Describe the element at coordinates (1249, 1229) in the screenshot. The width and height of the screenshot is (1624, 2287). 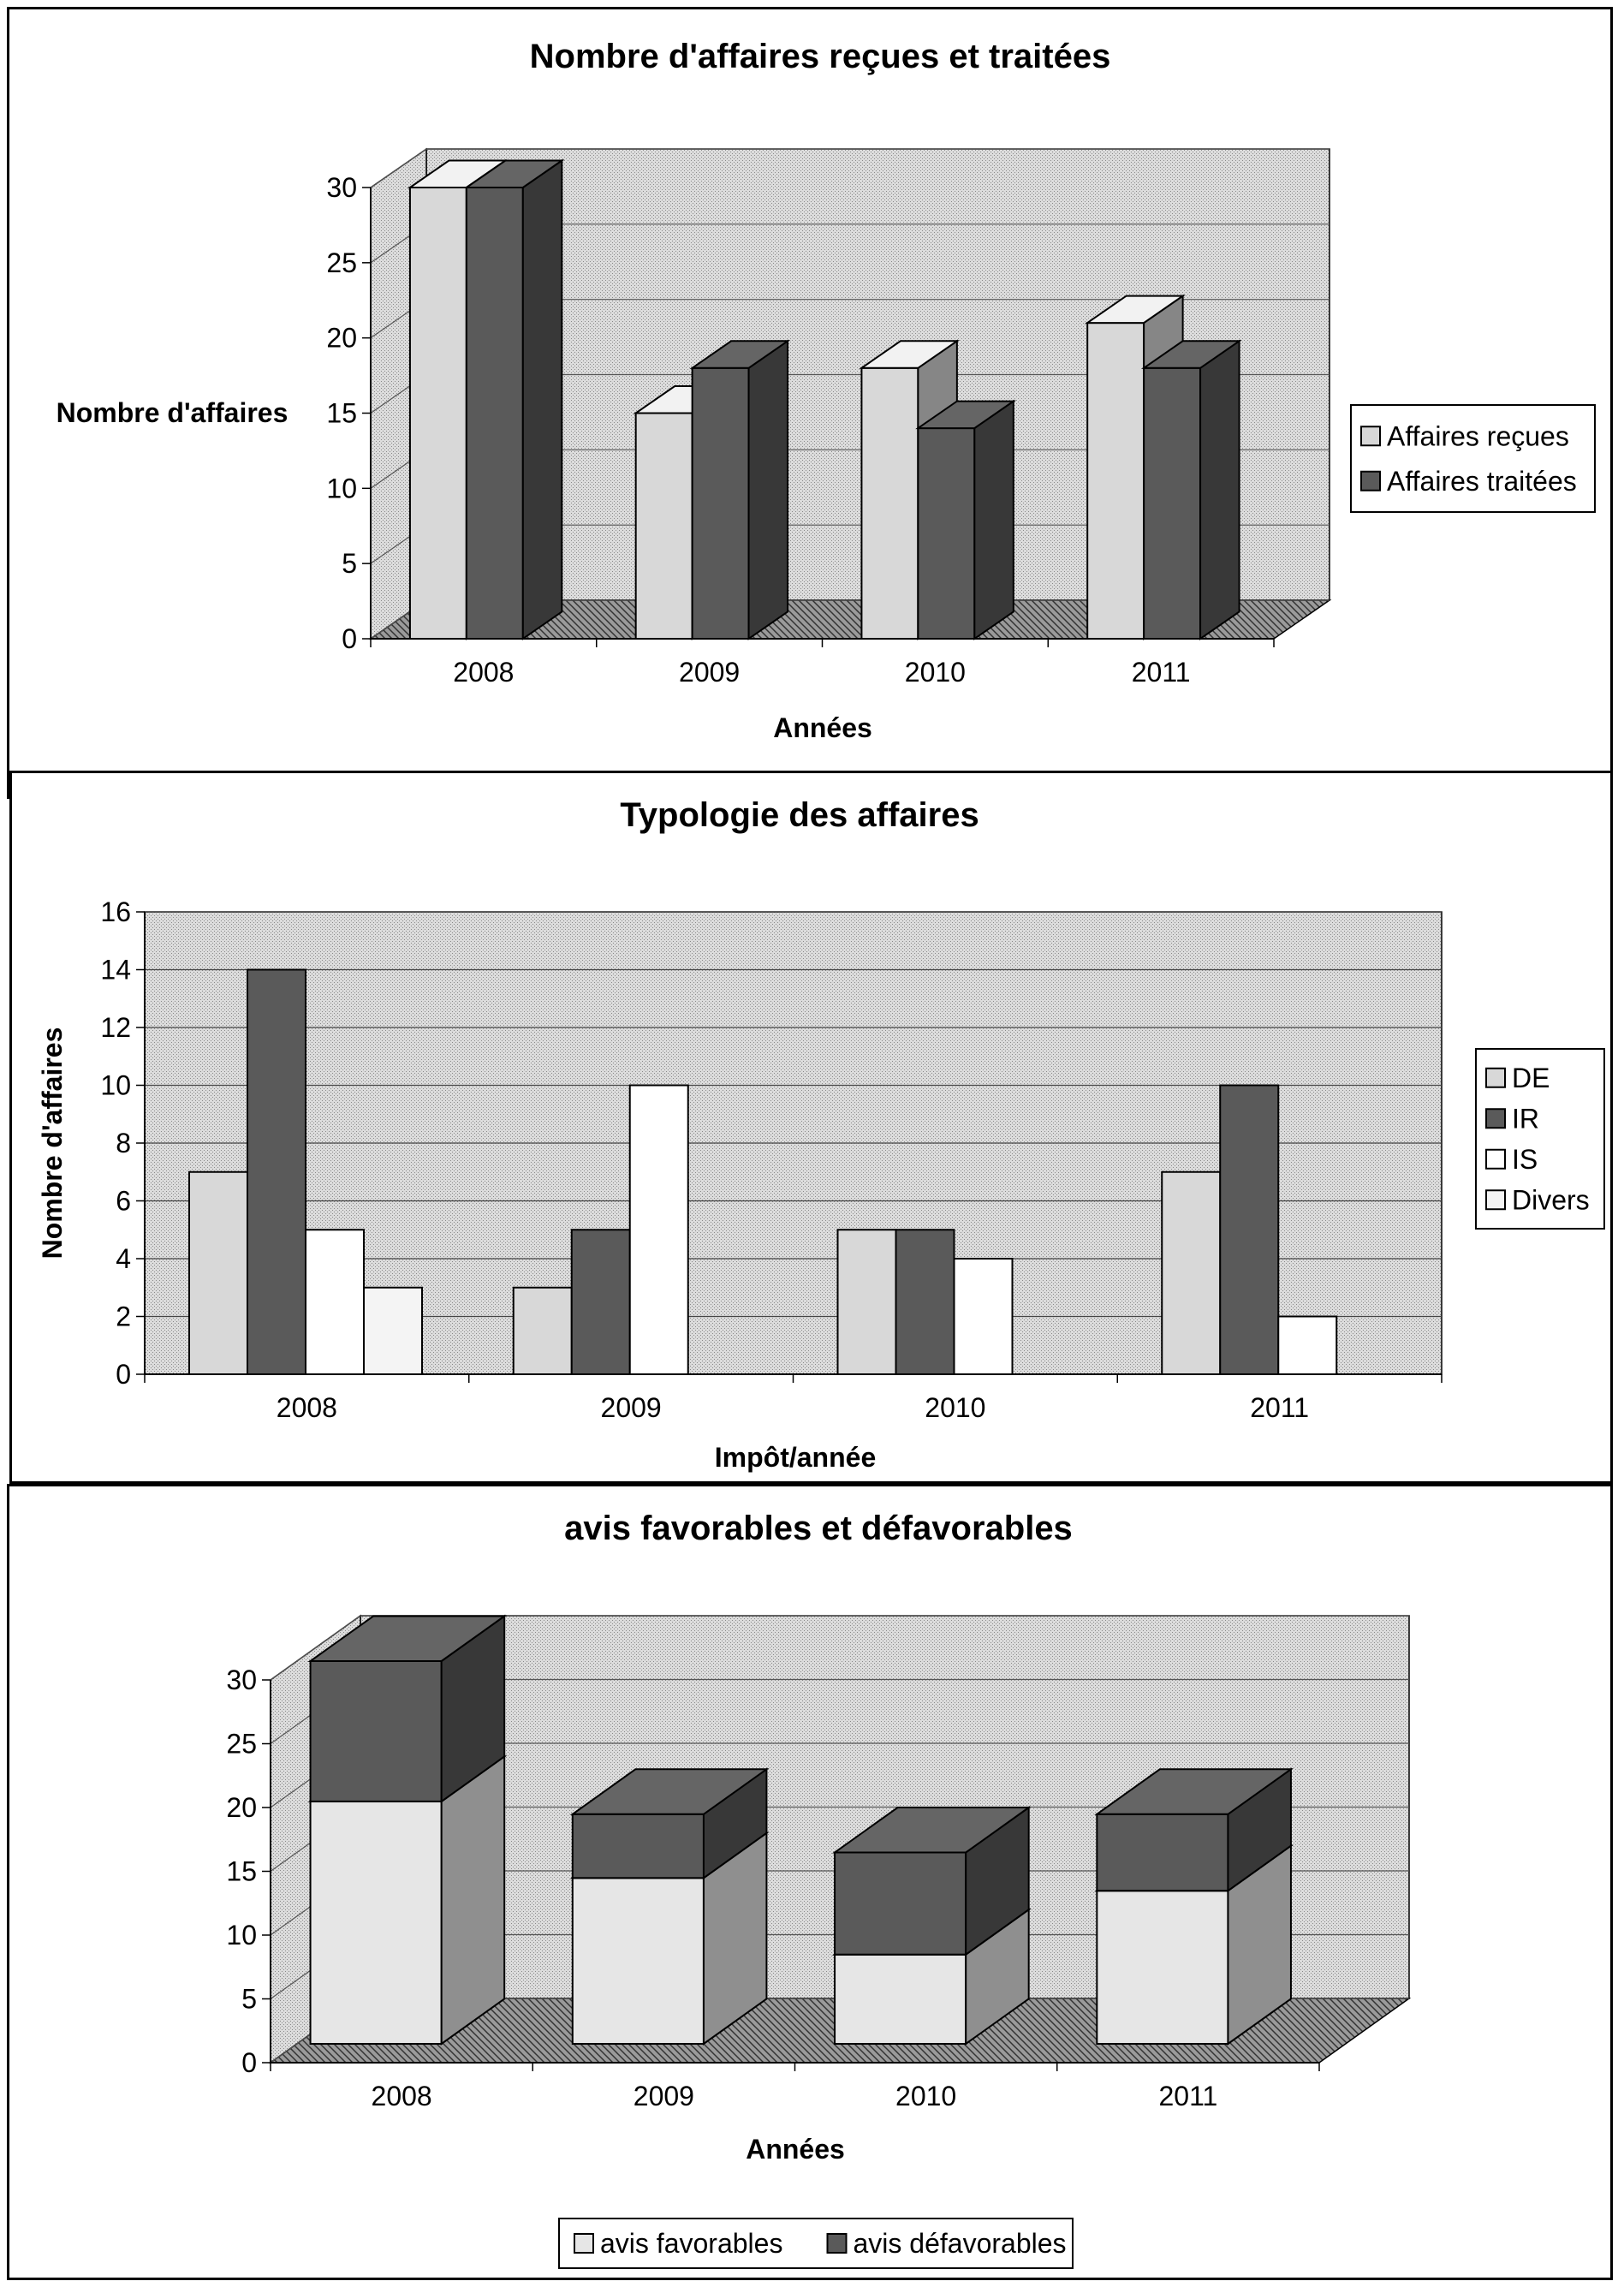
I see `c2-bar-ir-2011` at that location.